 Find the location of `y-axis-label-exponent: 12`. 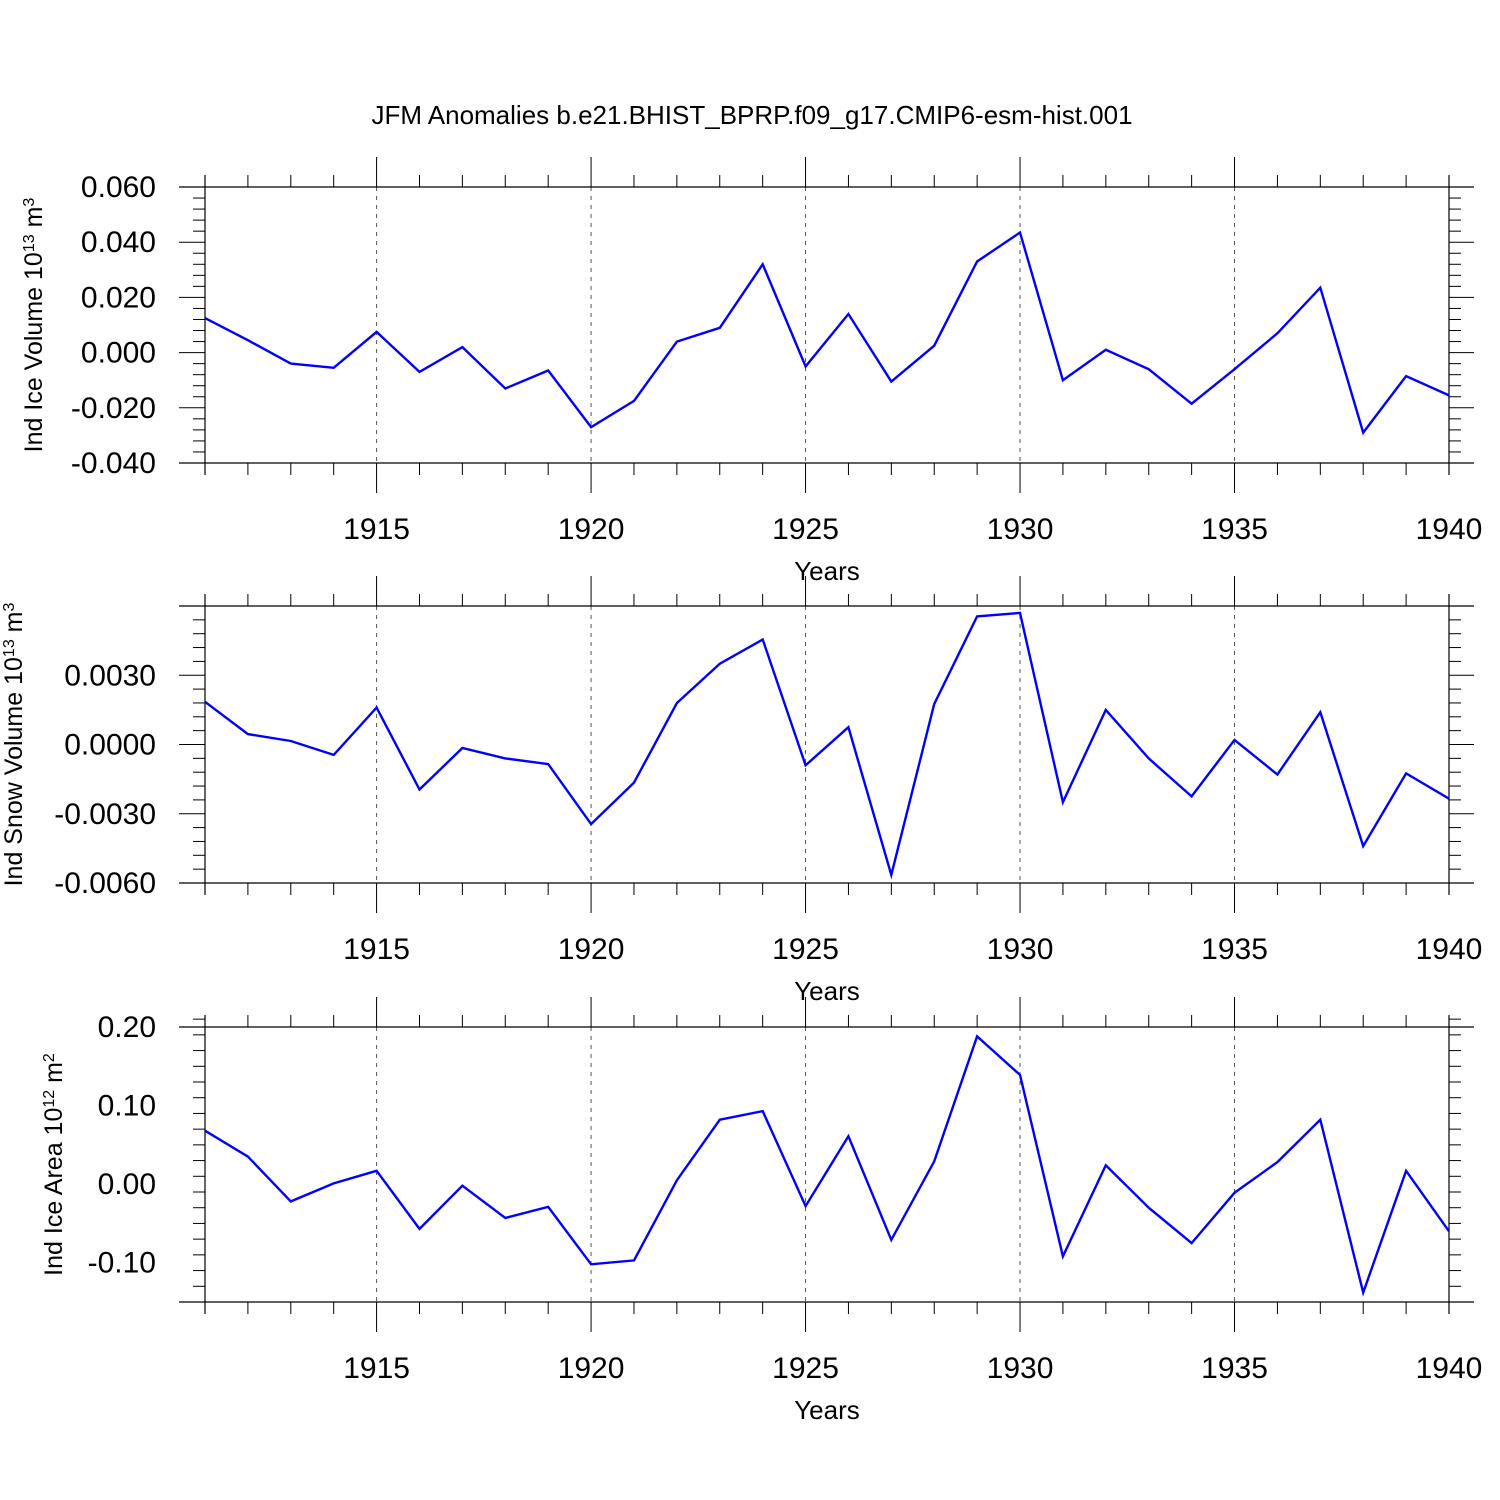

y-axis-label-exponent: 12 is located at coordinates (49, 1099).